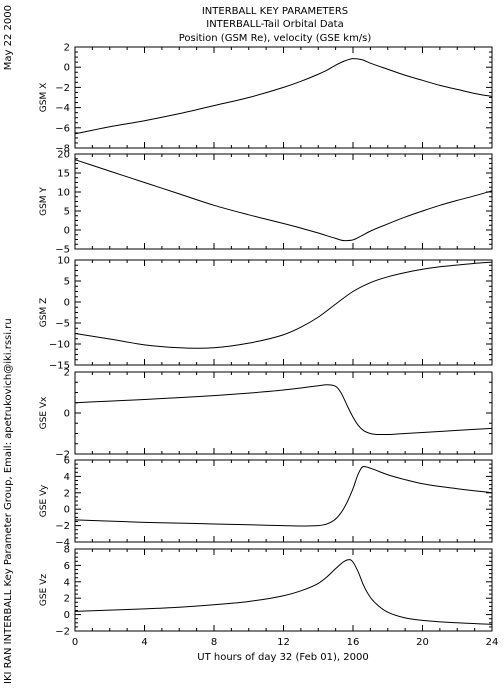 The image size is (504, 689). I want to click on chart-subtitle: INTERBALL-Tail Orbital Data, so click(274, 24).